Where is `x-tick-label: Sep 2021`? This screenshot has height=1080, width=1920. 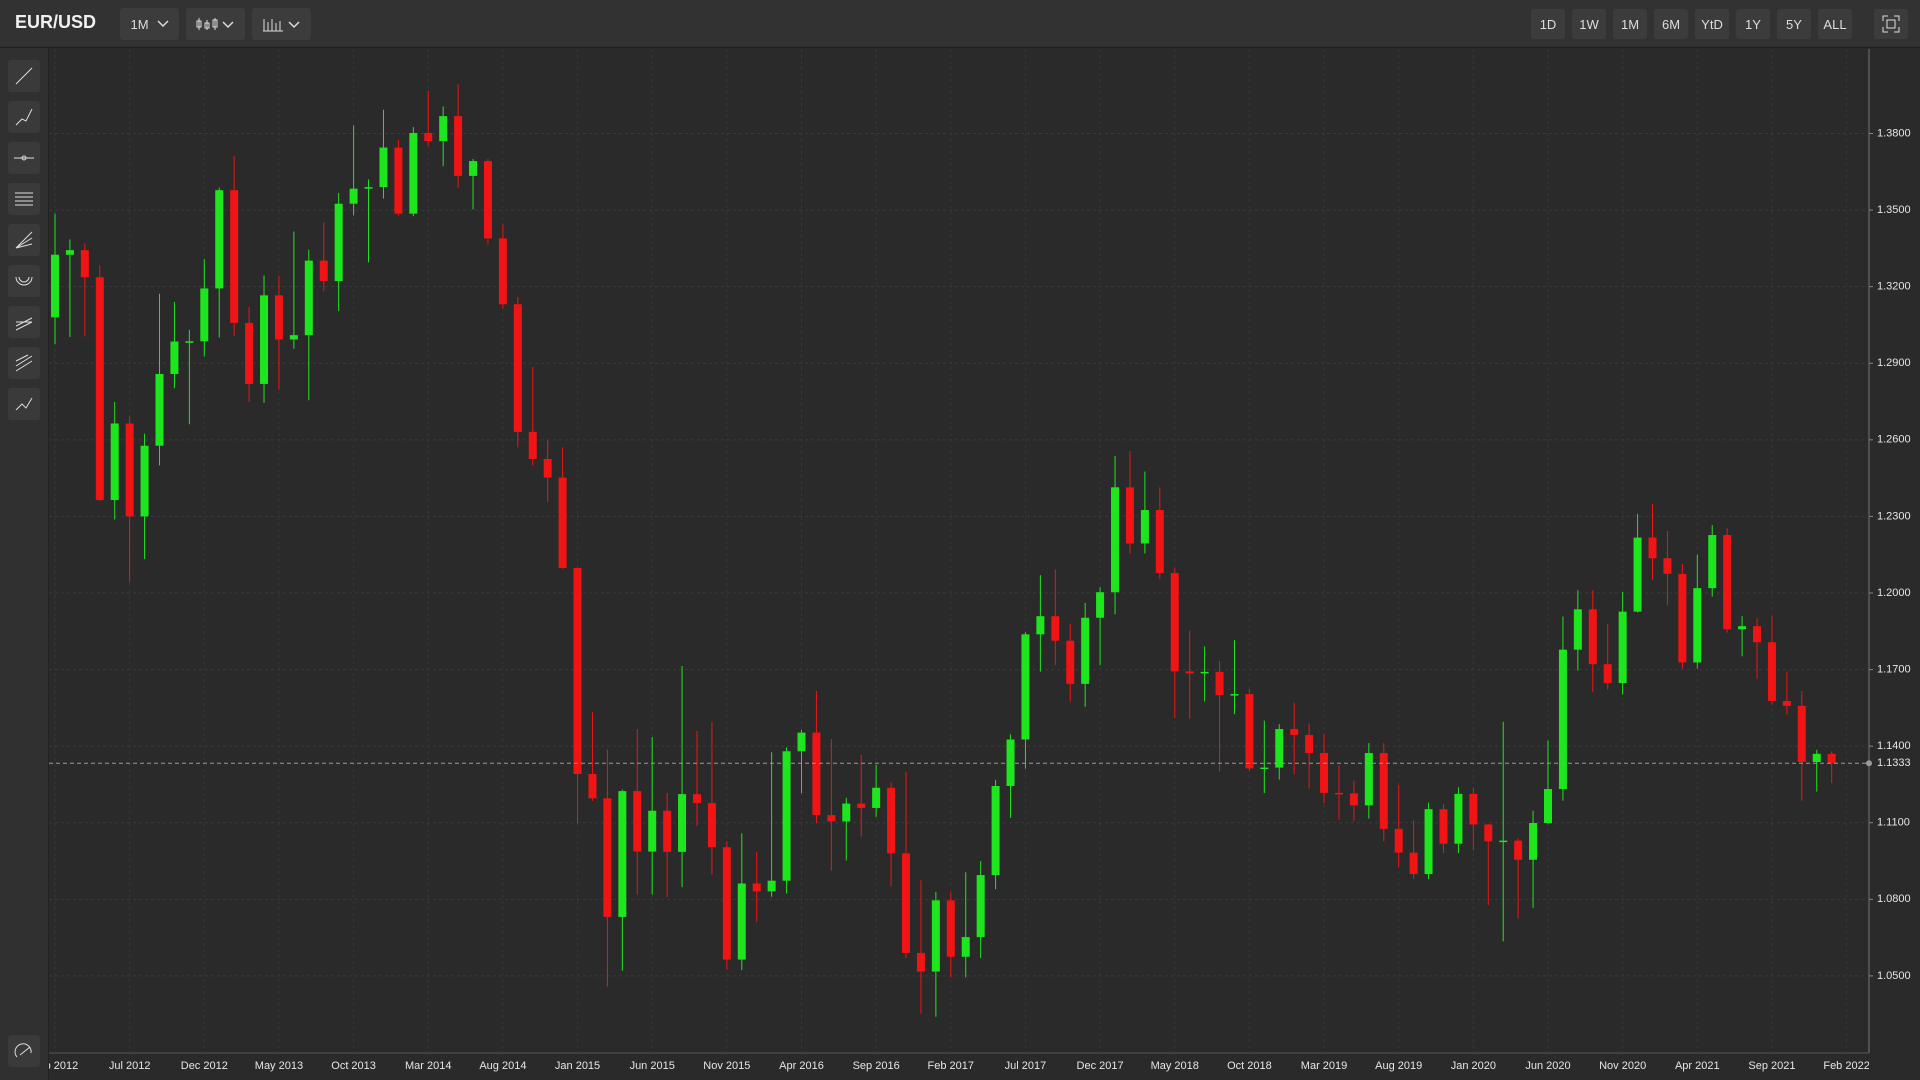 x-tick-label: Sep 2021 is located at coordinates (1771, 1066).